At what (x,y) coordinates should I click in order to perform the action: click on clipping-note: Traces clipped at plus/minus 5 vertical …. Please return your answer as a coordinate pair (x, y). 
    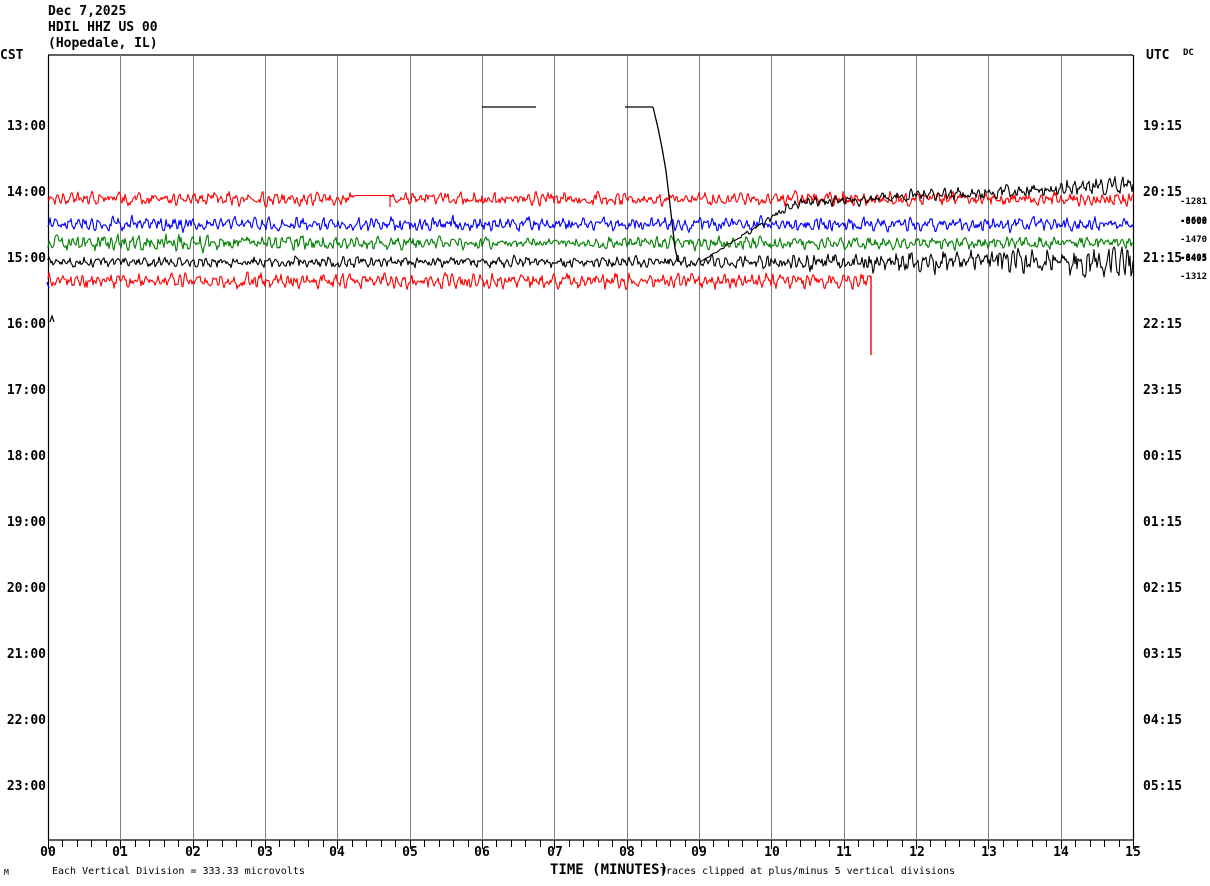
    Looking at the image, I should click on (808, 871).